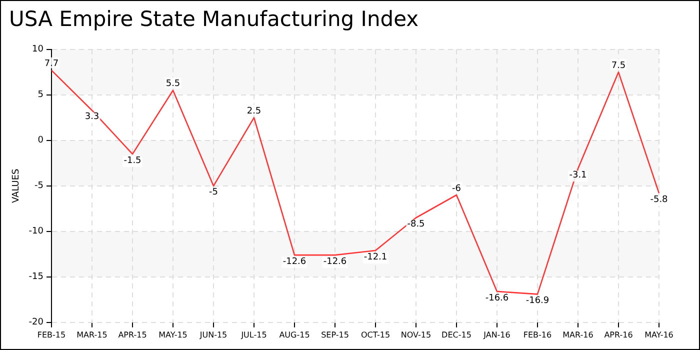 This screenshot has width=700, height=350. Describe the element at coordinates (36, 277) in the screenshot. I see `y-tick-label: -15` at that location.